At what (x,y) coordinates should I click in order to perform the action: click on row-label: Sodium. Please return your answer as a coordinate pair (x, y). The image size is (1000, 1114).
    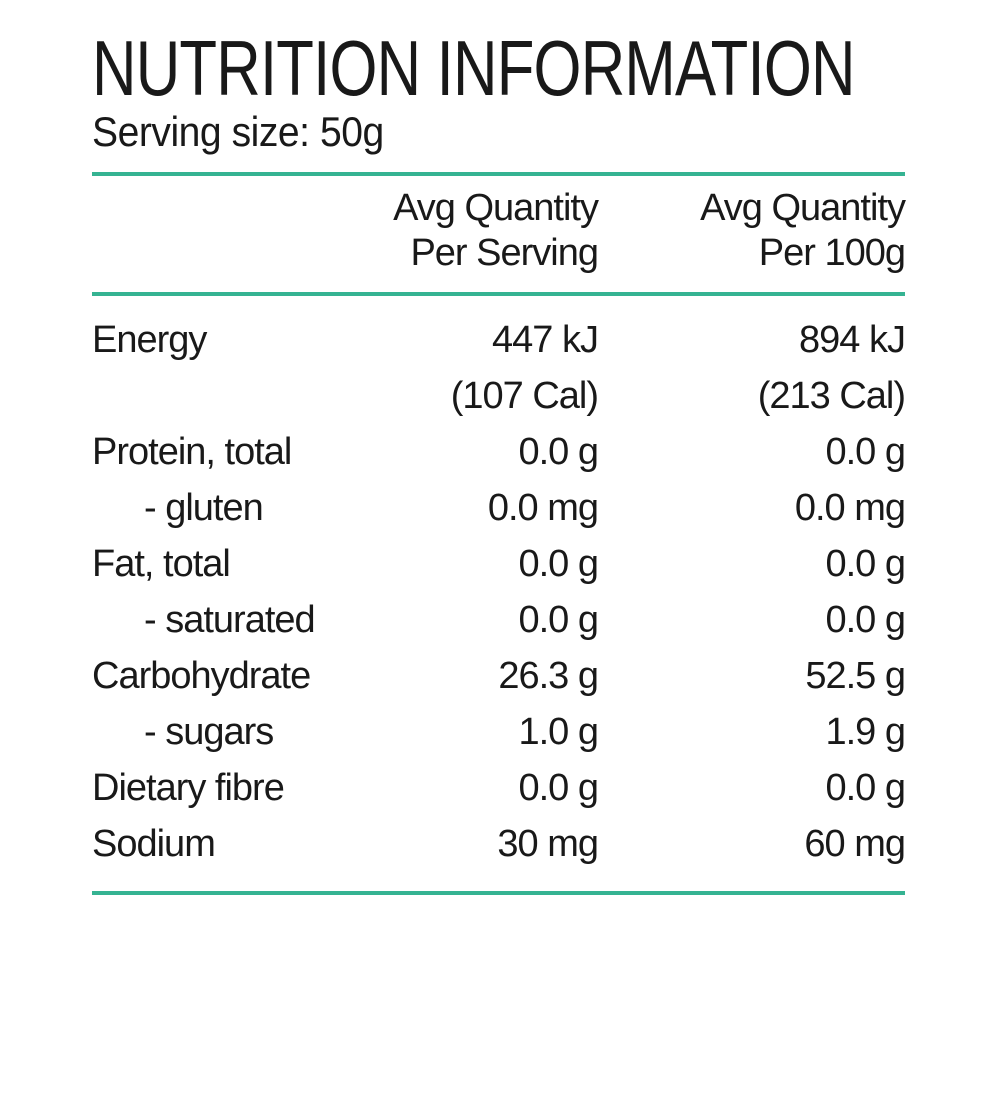
    Looking at the image, I should click on (154, 844).